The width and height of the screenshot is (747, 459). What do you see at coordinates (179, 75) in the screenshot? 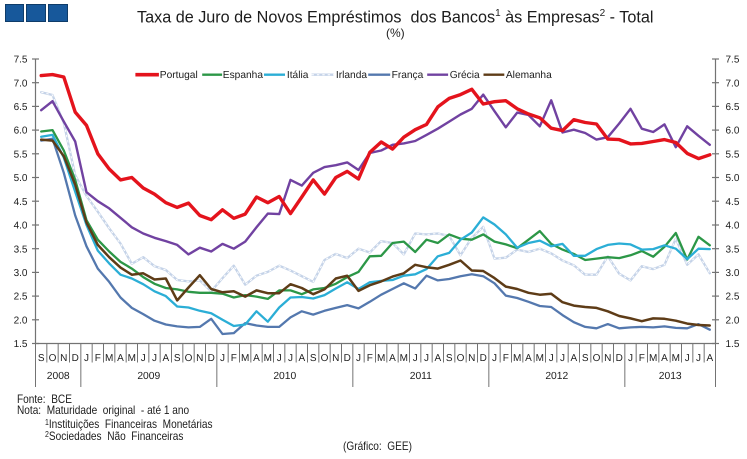
I see `svg-text: Portugal` at bounding box center [179, 75].